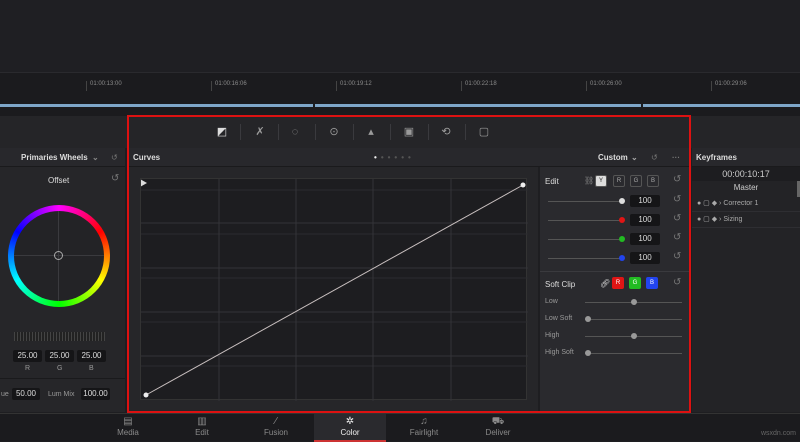  What do you see at coordinates (5, 394) in the screenshot?
I see `hue-label: ue` at bounding box center [5, 394].